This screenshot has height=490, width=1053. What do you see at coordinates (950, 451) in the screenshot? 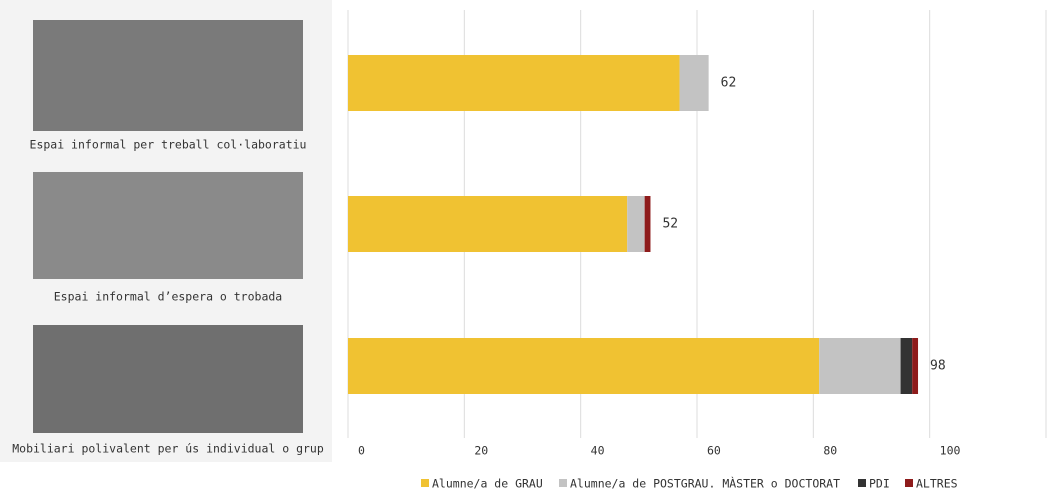
I see `x-tick-label: 100` at bounding box center [950, 451].